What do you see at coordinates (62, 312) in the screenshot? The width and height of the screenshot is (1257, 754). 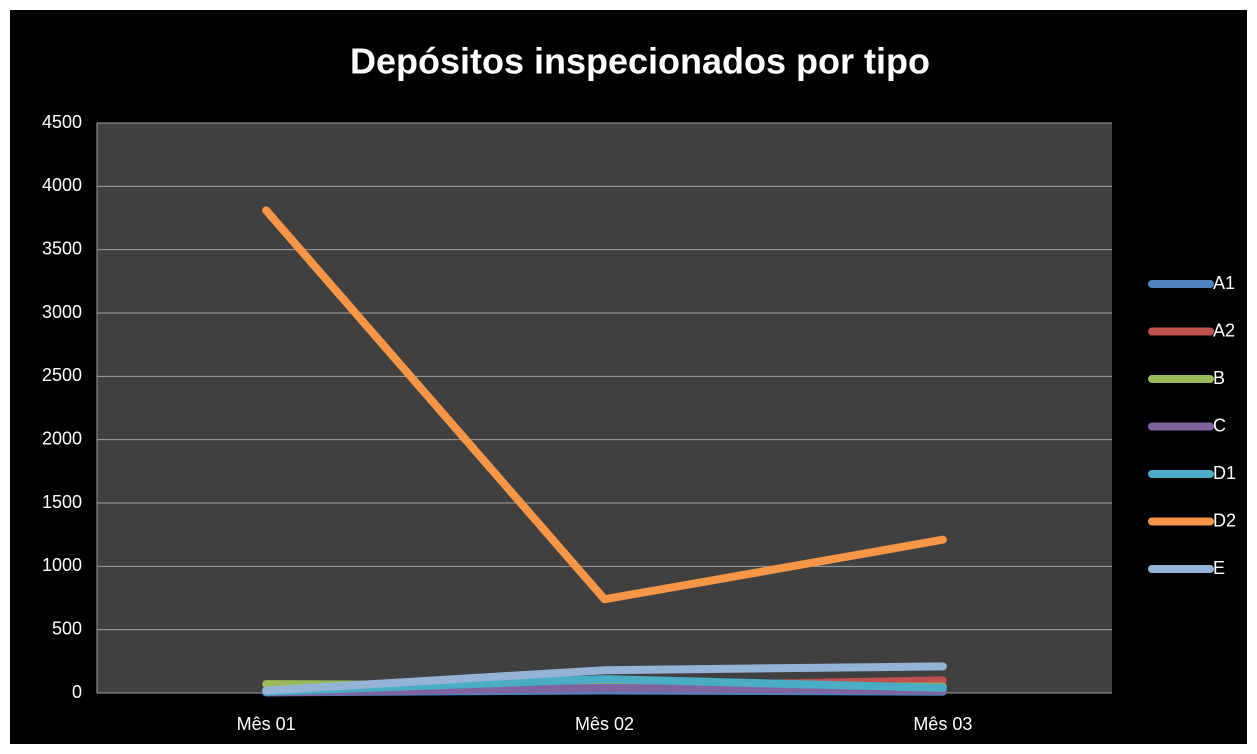 I see `y-tick-label: 3000` at bounding box center [62, 312].